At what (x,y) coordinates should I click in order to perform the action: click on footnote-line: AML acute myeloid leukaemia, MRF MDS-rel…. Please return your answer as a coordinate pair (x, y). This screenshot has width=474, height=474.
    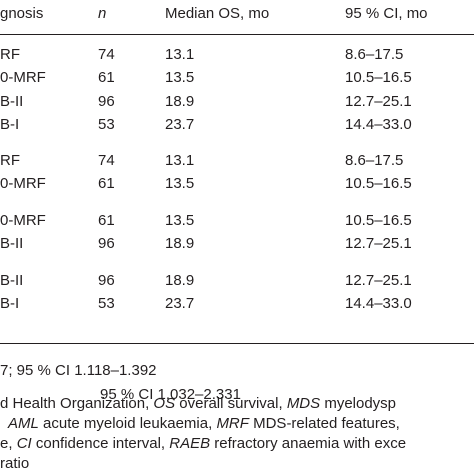
    Looking at the image, I should click on (204, 424).